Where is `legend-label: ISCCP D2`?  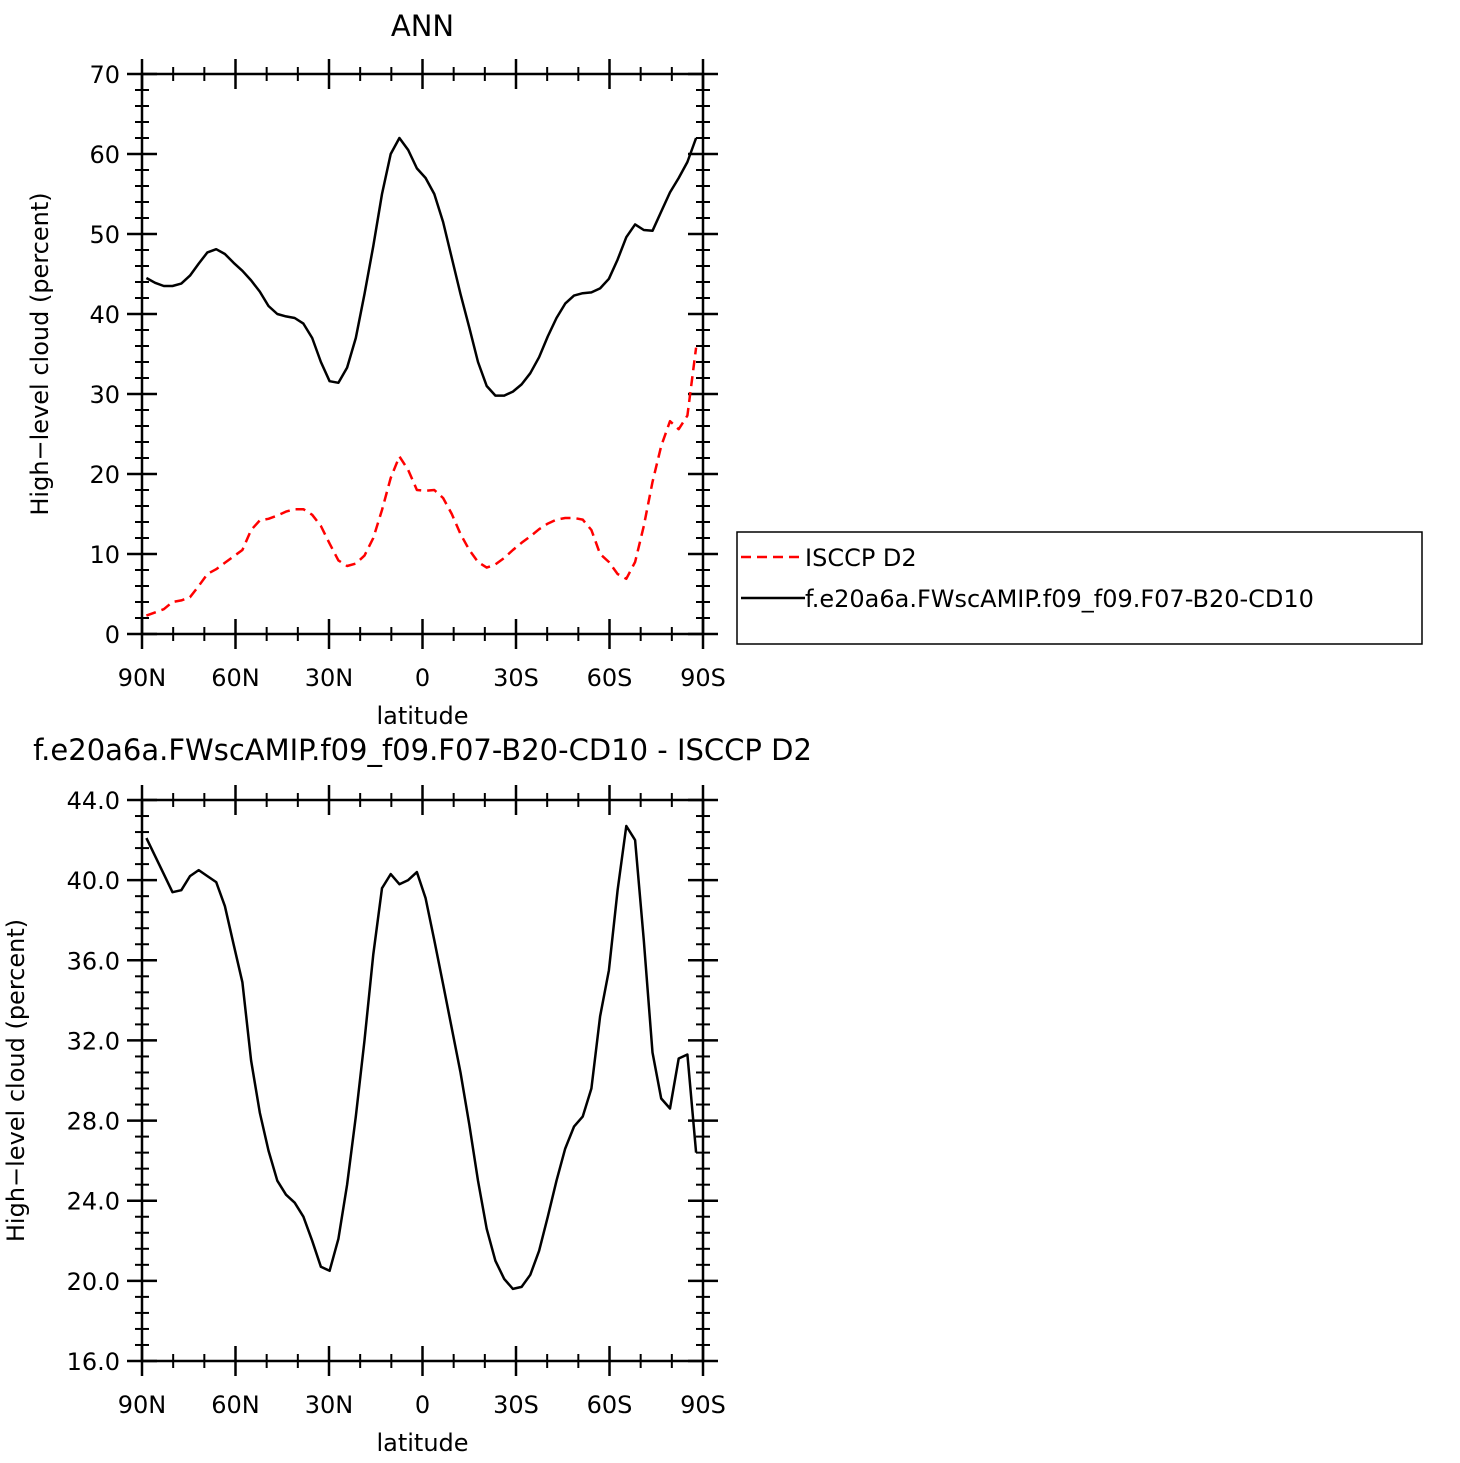 legend-label: ISCCP D2 is located at coordinates (861, 558).